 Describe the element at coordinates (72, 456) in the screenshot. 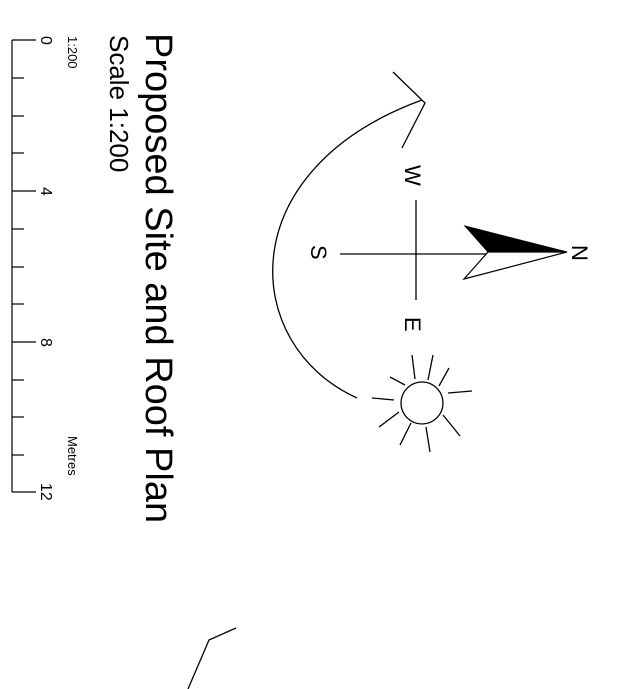

I see `scale-unit-label: Metres` at that location.